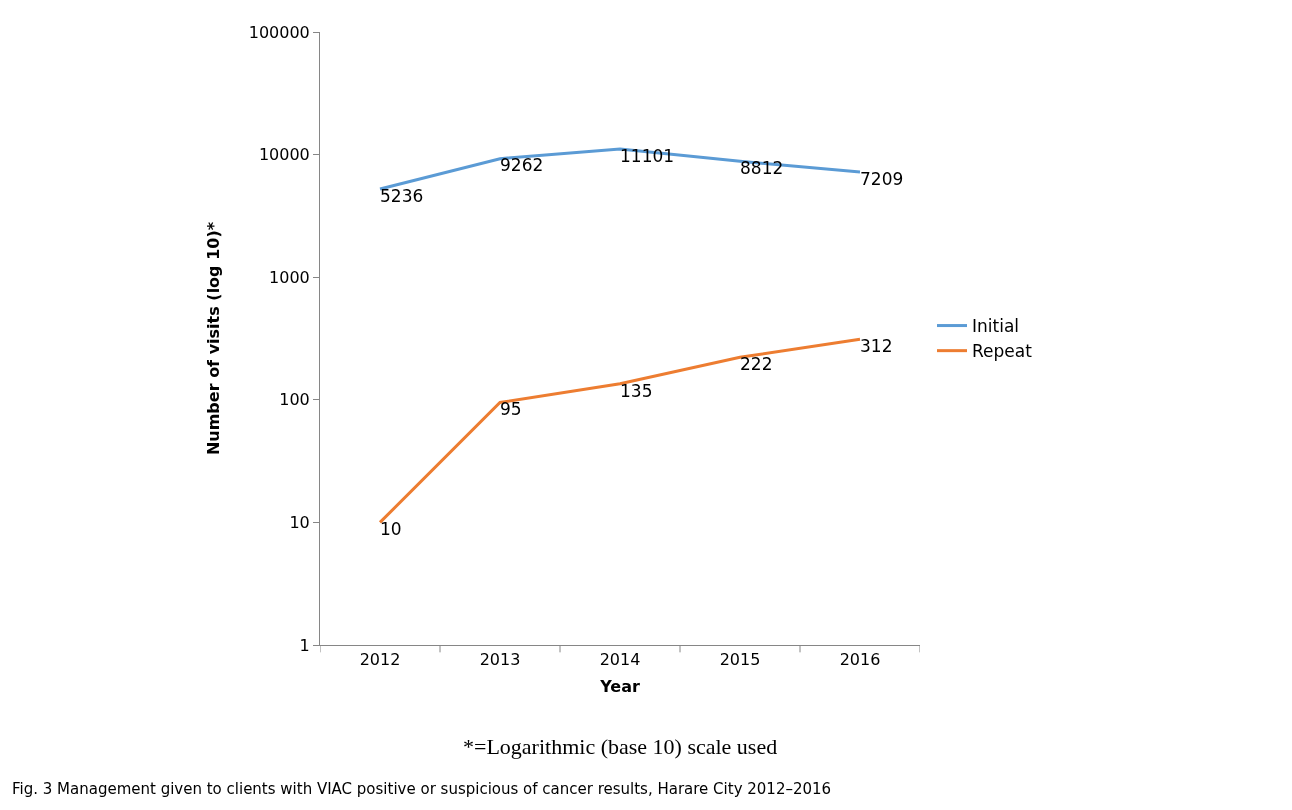 Image resolution: width=1292 pixels, height=810 pixels. I want to click on x-tick-label: 2015, so click(740, 660).